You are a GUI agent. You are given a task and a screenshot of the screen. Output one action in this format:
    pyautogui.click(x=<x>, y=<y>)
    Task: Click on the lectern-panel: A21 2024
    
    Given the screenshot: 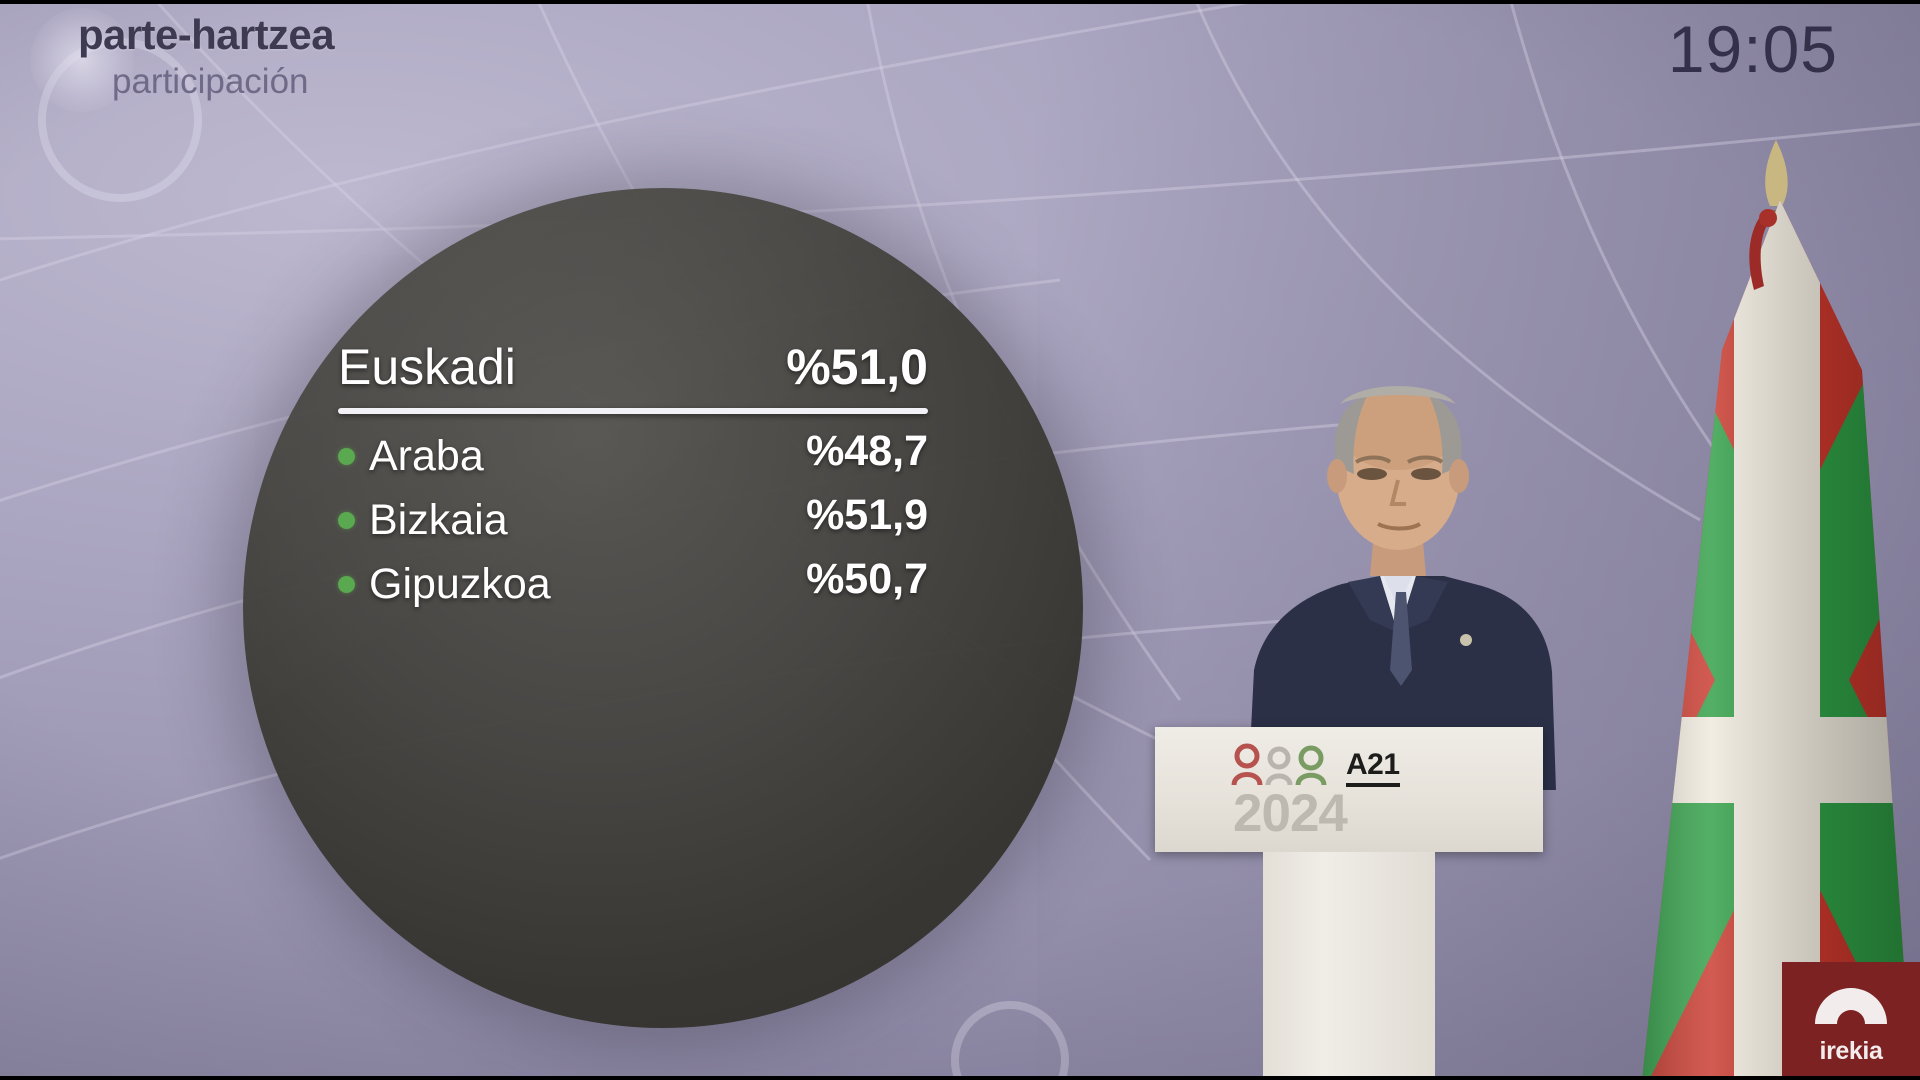 What is the action you would take?
    pyautogui.click(x=1349, y=789)
    